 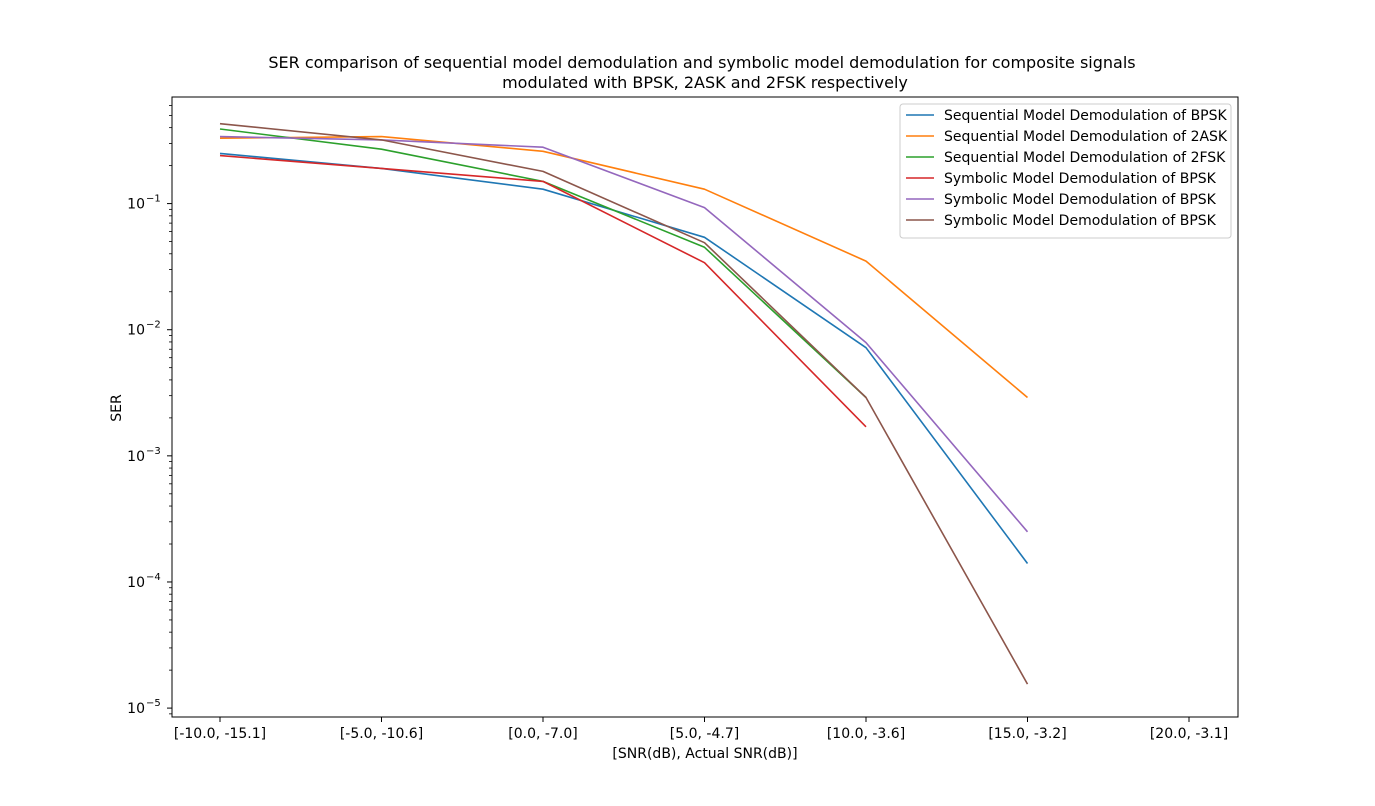 What do you see at coordinates (704, 734) in the screenshot?
I see `x-tick-label: [5.0, -4.7]` at bounding box center [704, 734].